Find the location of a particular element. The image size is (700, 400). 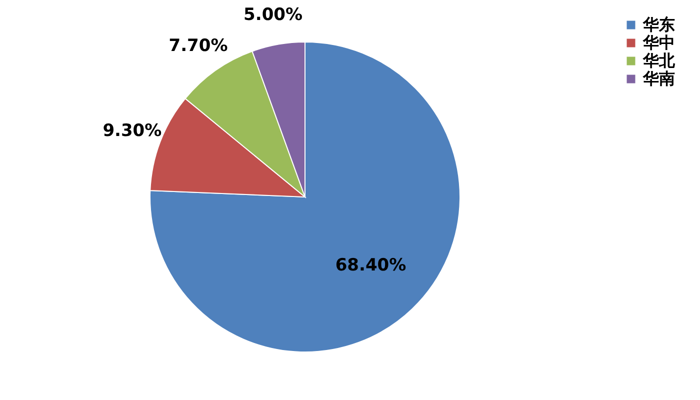

data-label: 5.00% is located at coordinates (273, 14).